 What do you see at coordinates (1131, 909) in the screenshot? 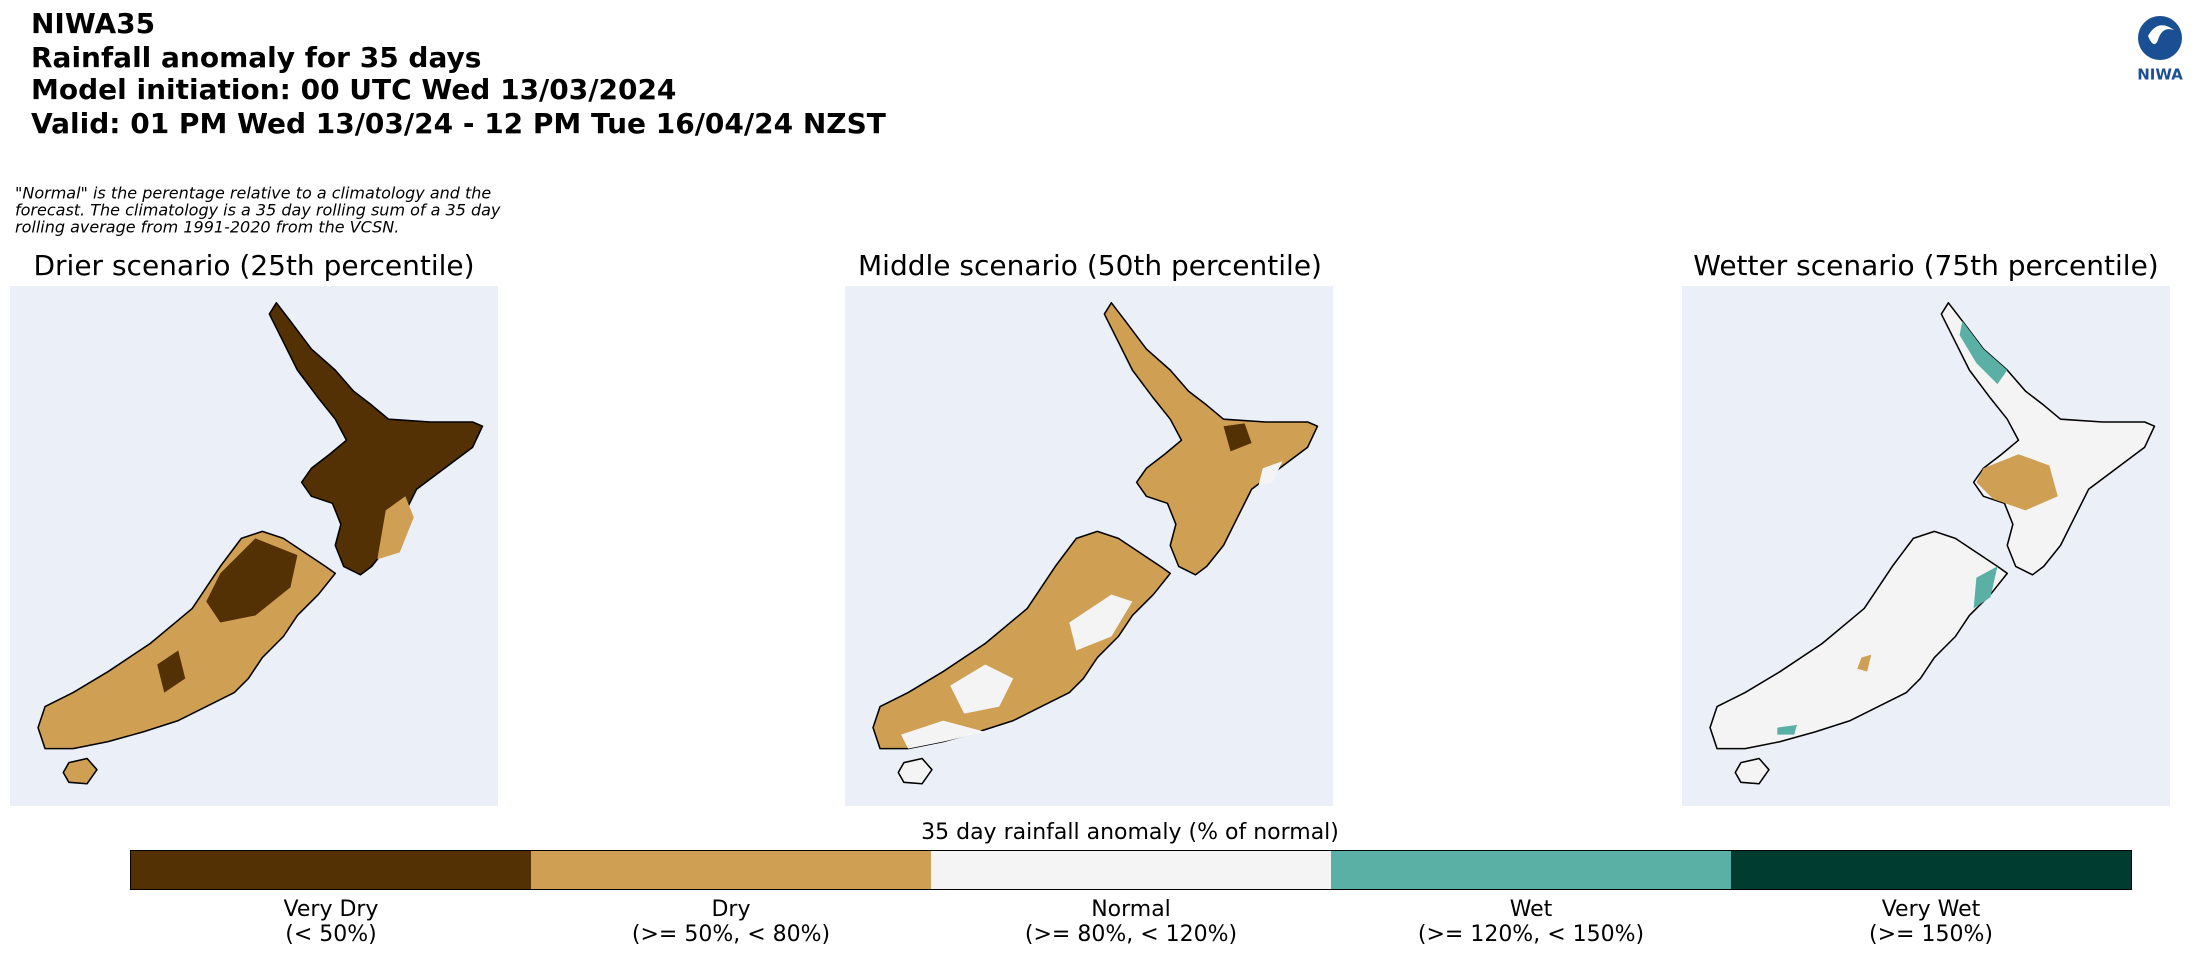
I see `legend-label: Normal` at bounding box center [1131, 909].